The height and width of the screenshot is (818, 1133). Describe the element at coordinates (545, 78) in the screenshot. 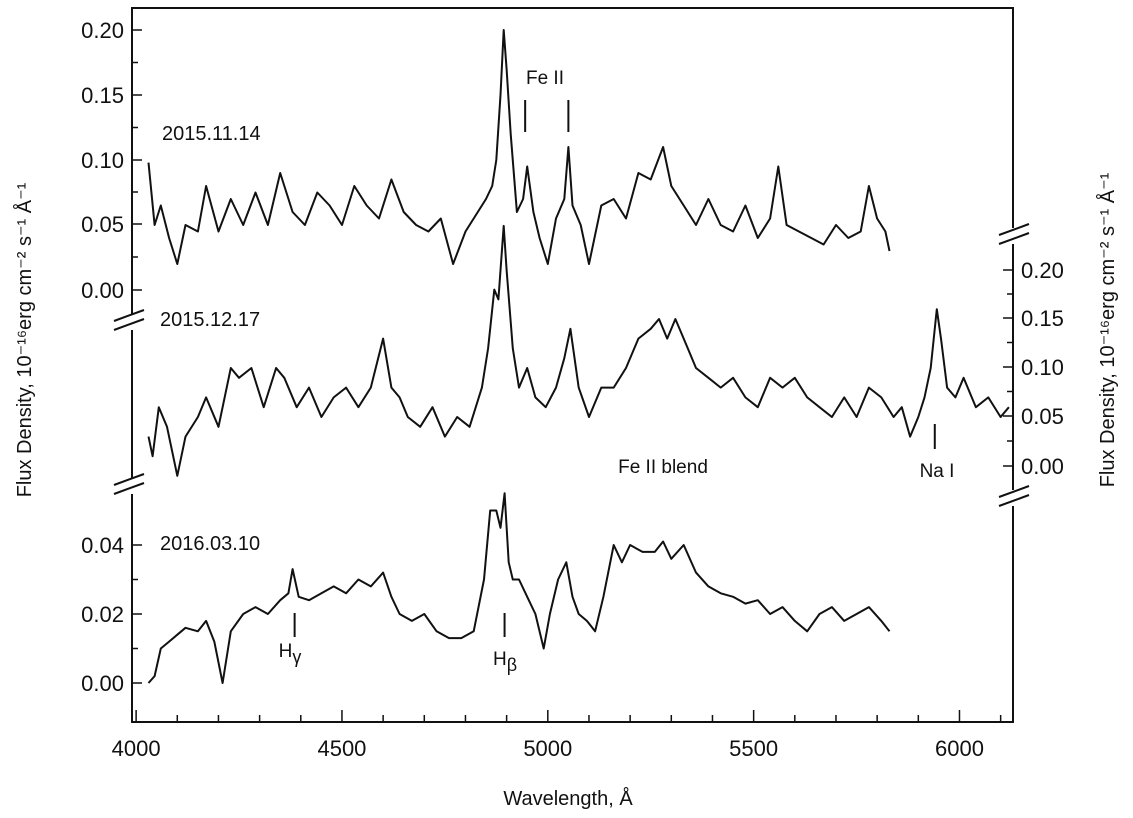

I see `annotation-label: Fe II` at that location.